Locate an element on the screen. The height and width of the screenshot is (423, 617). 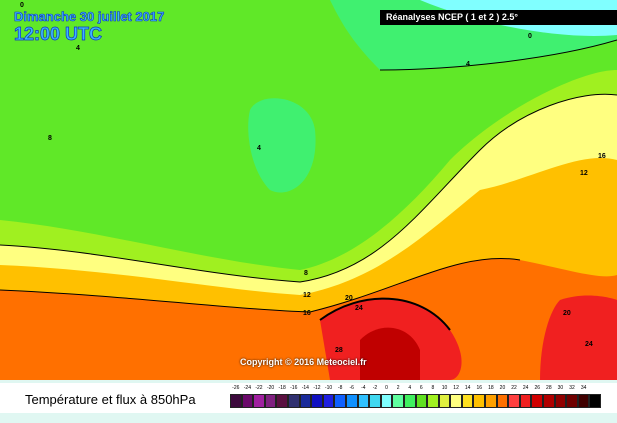
scale-cell: 8 is located at coordinates (433, 396).